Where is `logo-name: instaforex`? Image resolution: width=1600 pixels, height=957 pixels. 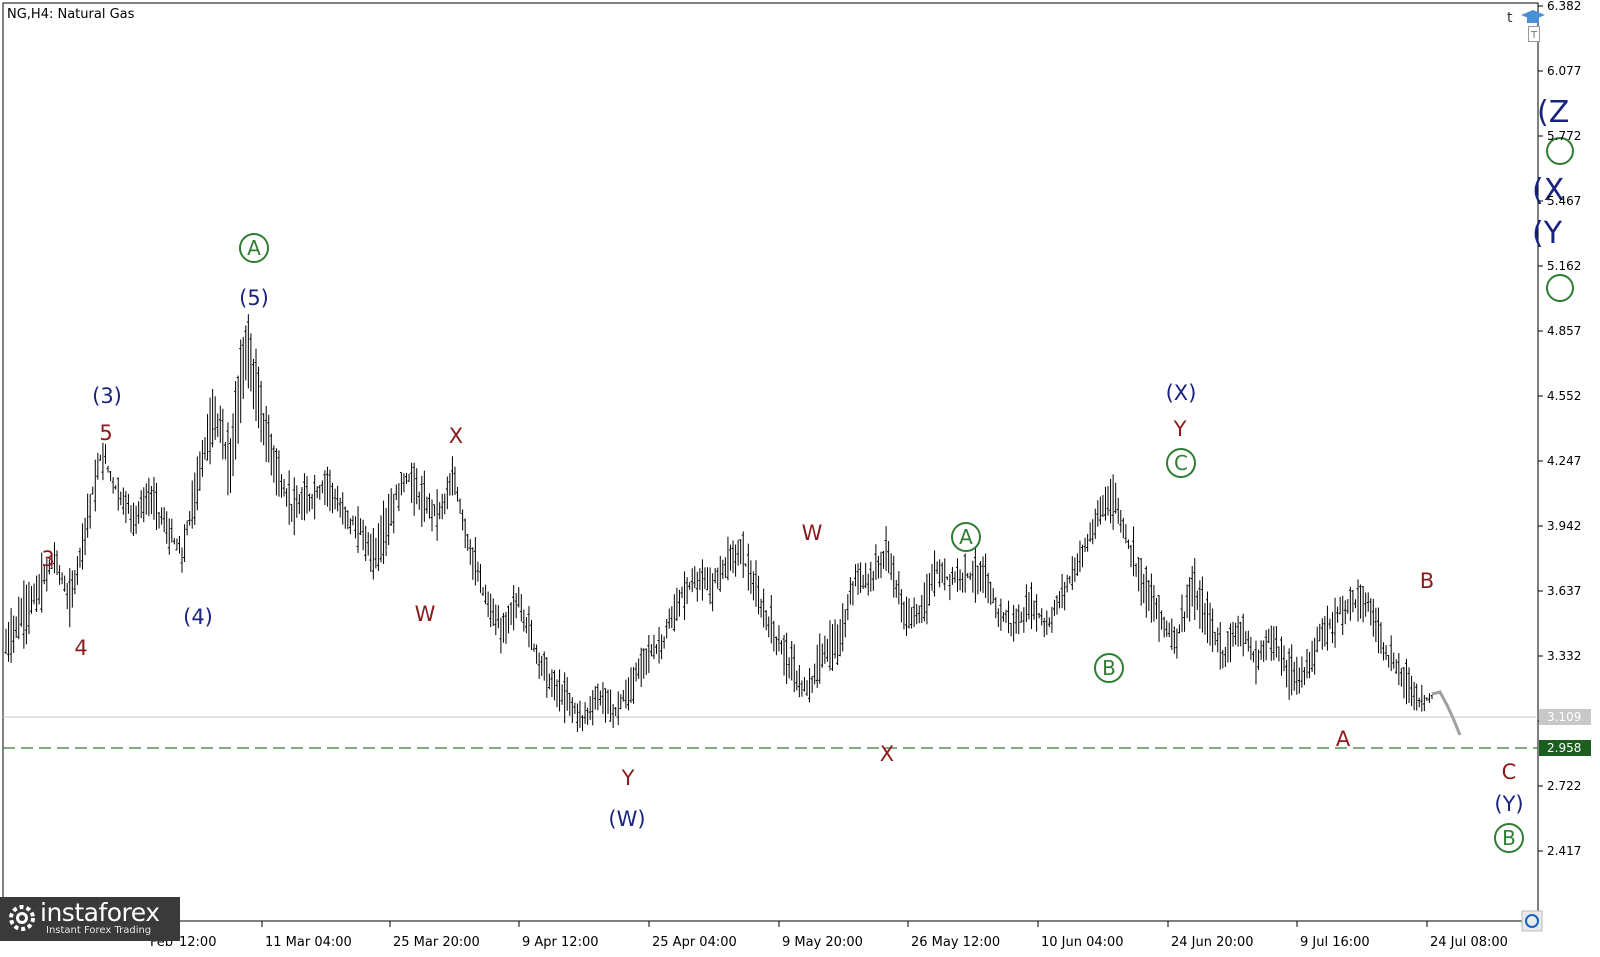 logo-name: instaforex is located at coordinates (100, 912).